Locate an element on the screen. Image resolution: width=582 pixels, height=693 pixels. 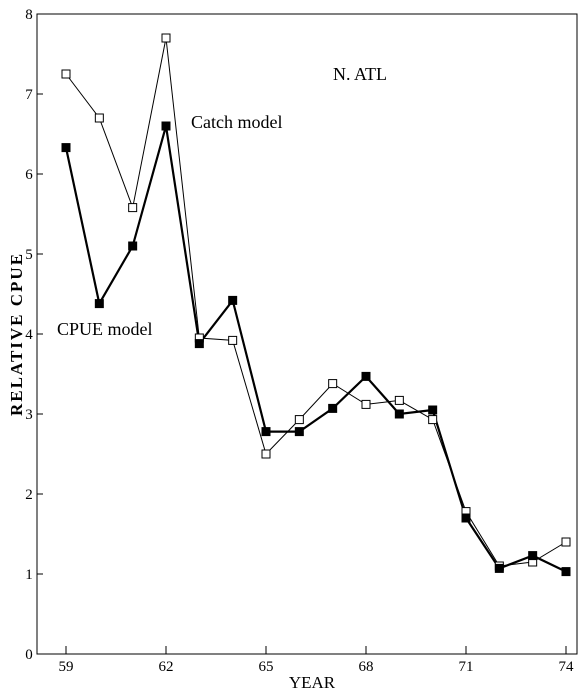
y-tick-label: 0 is located at coordinates (29, 655).